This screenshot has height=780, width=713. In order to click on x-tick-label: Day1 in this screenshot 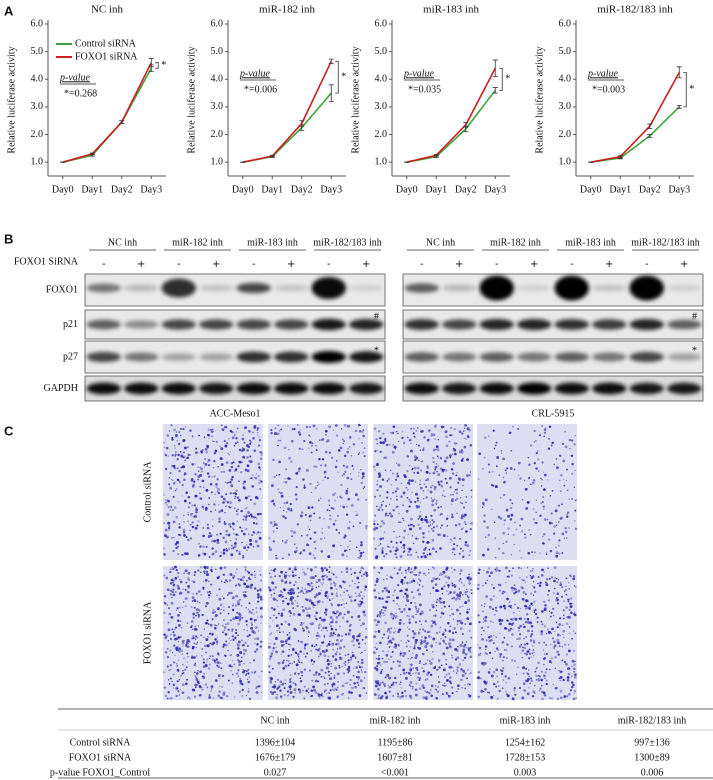, I will do `click(92, 189)`.